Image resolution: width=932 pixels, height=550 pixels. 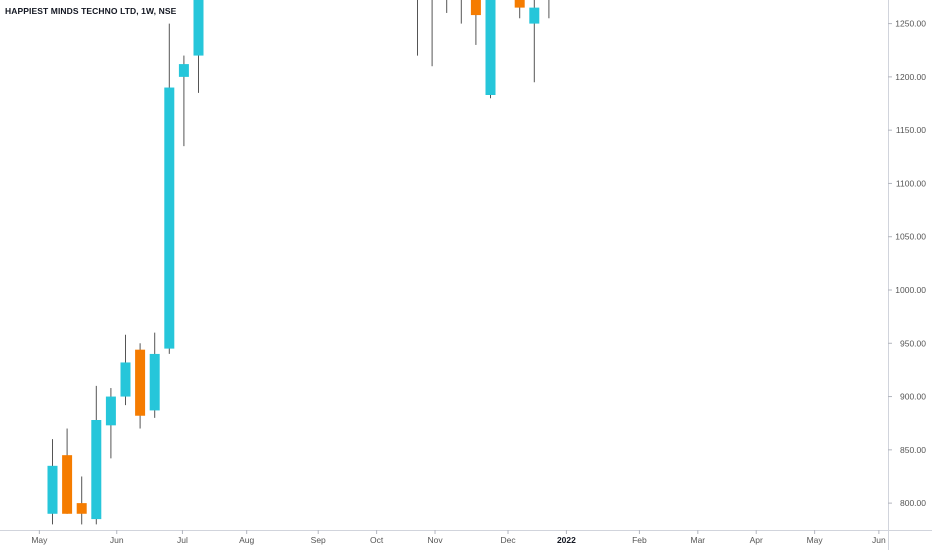 I want to click on x-tick-label: Dec, so click(x=508, y=540).